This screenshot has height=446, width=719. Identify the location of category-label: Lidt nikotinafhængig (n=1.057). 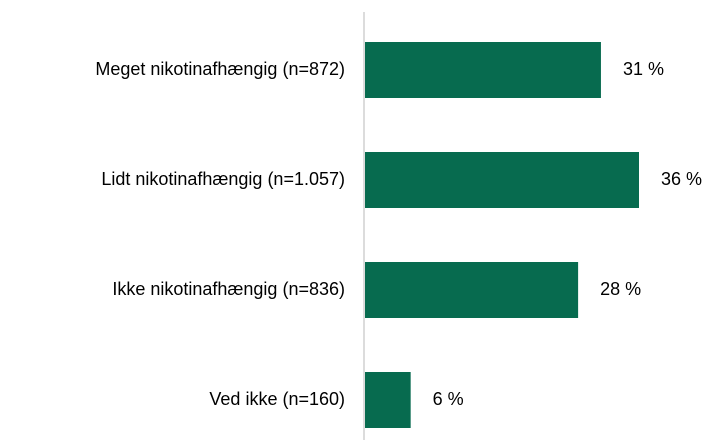
(223, 179).